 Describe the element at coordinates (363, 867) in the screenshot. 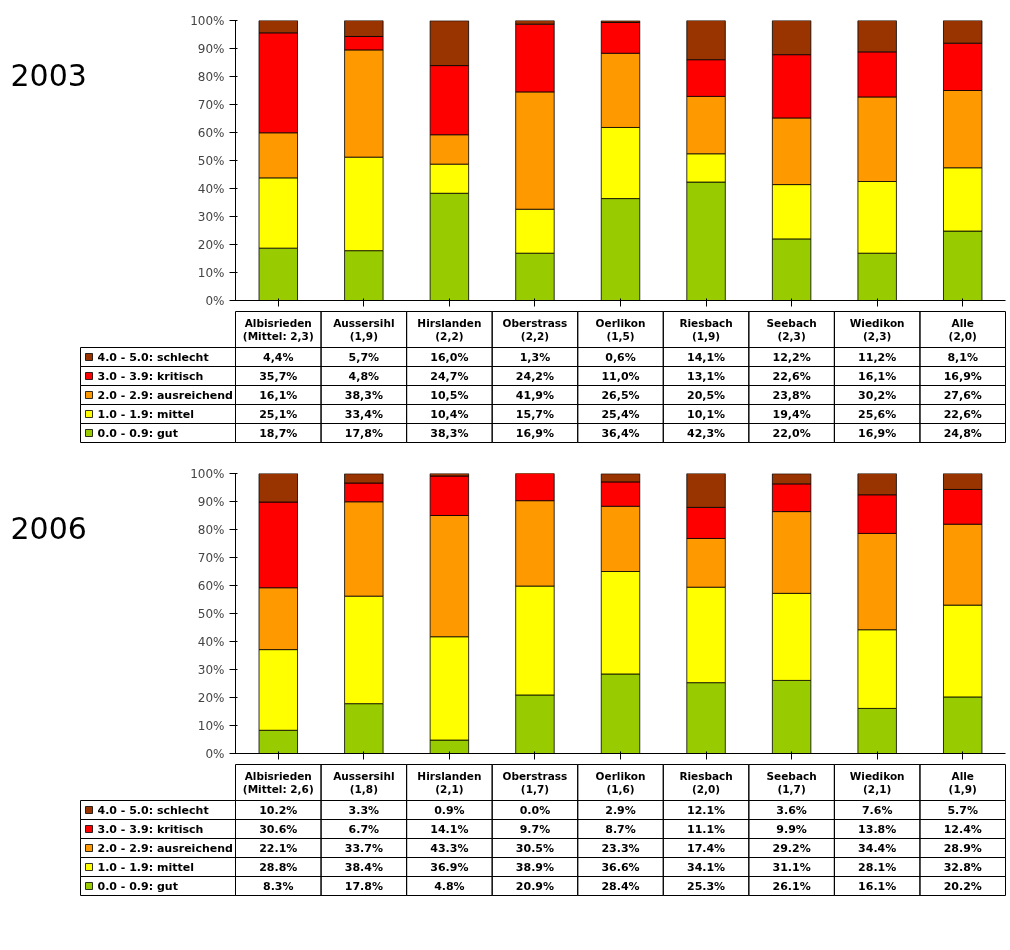

I see `data-label: 38.4%` at that location.